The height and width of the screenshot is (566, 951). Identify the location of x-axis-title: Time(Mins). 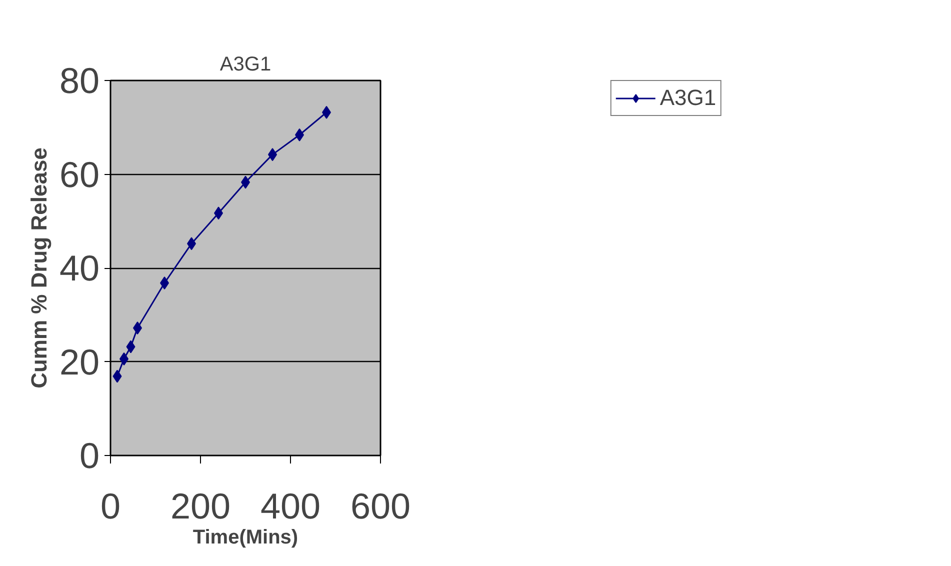
(245, 537).